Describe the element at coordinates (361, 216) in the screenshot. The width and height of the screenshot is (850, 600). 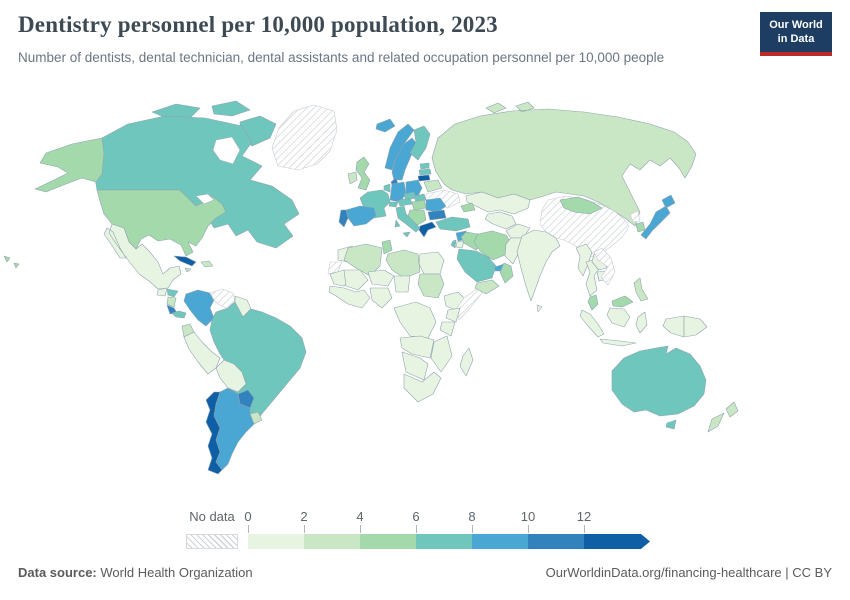
I see `country-spain` at that location.